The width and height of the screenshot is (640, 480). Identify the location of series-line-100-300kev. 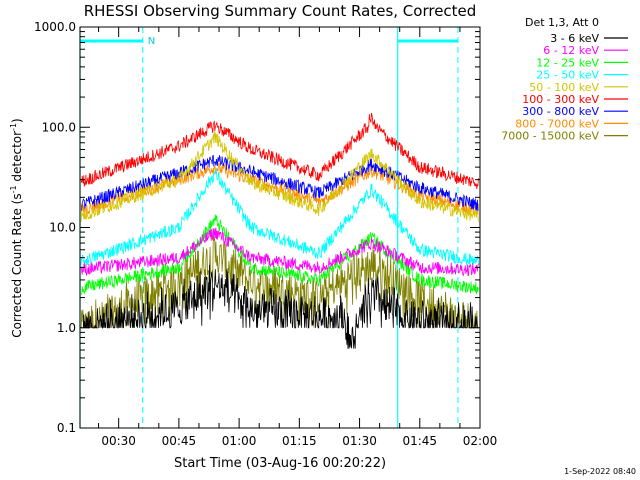
(279, 151).